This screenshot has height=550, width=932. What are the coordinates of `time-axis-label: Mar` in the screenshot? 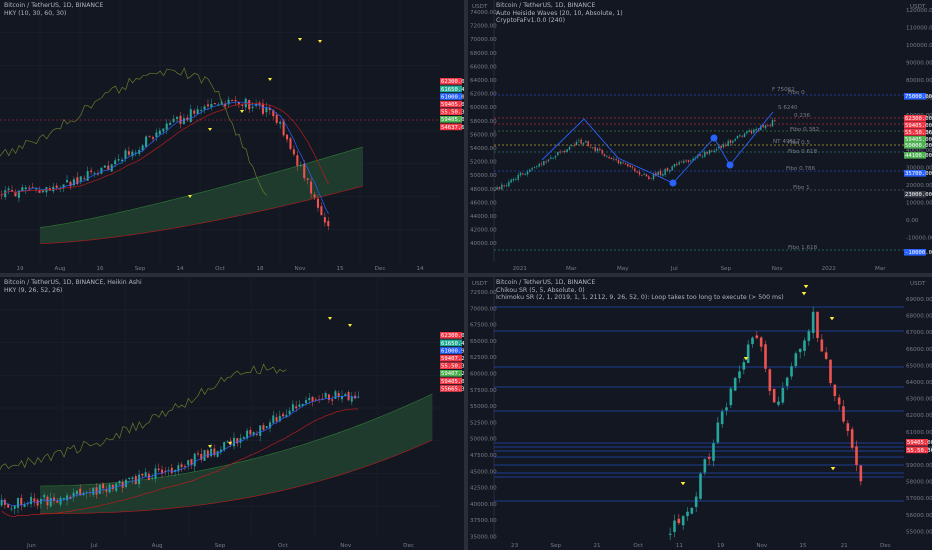 It's located at (880, 269).